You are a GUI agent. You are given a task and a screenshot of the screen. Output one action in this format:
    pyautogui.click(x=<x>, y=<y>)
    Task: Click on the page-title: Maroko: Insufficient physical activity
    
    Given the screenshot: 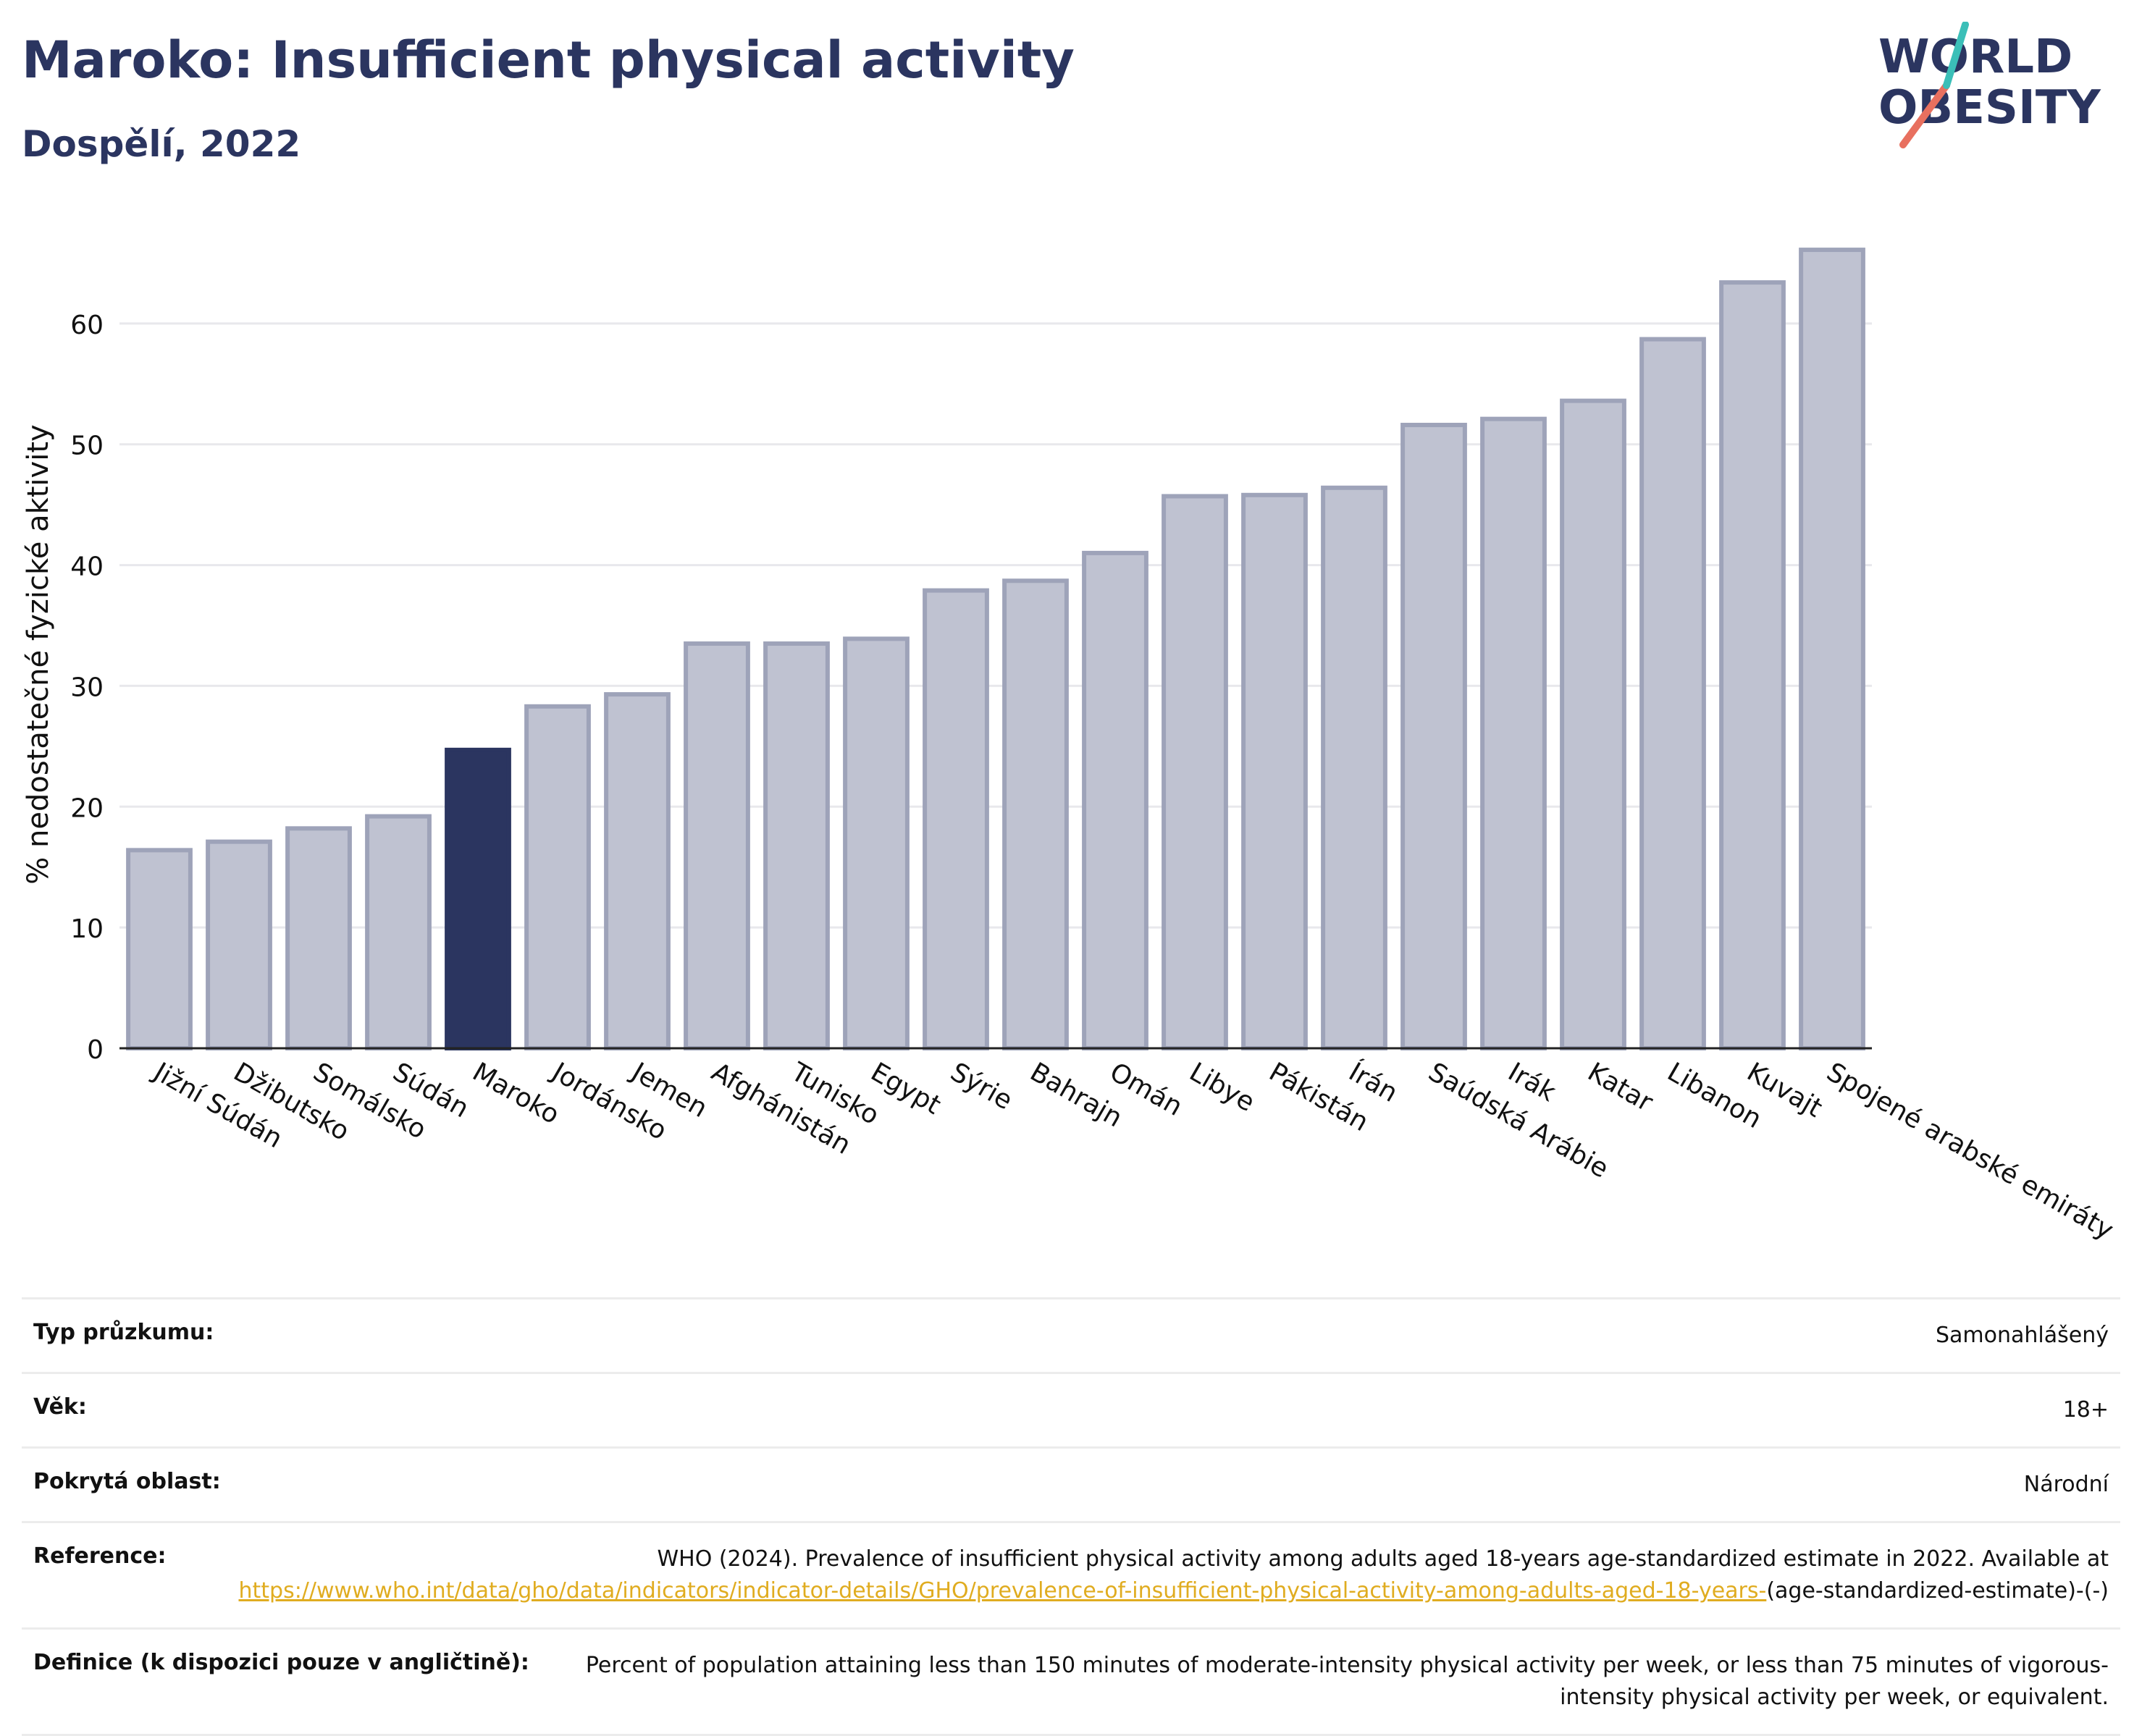 What is the action you would take?
    pyautogui.click(x=548, y=60)
    